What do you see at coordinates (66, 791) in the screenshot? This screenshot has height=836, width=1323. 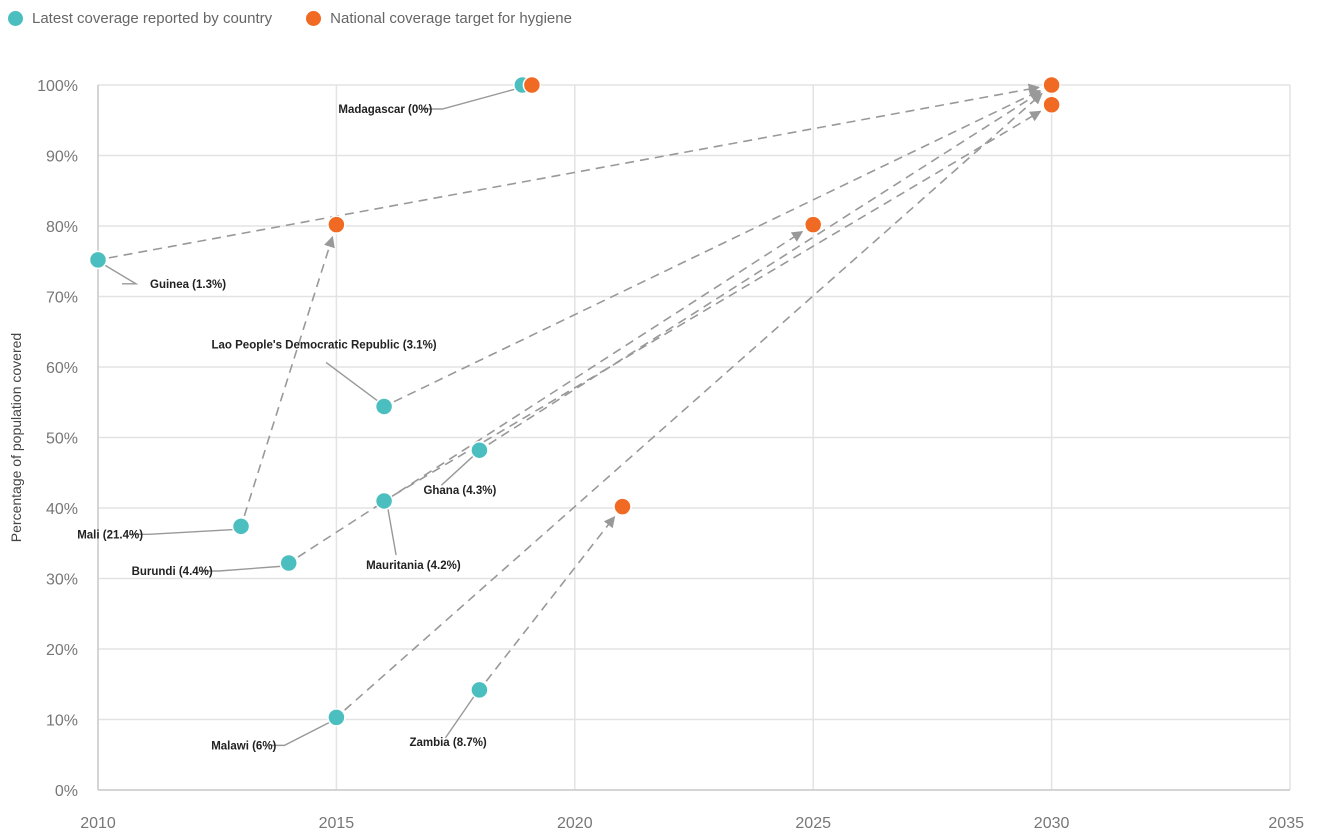 I see `y-tick-label: 0%` at bounding box center [66, 791].